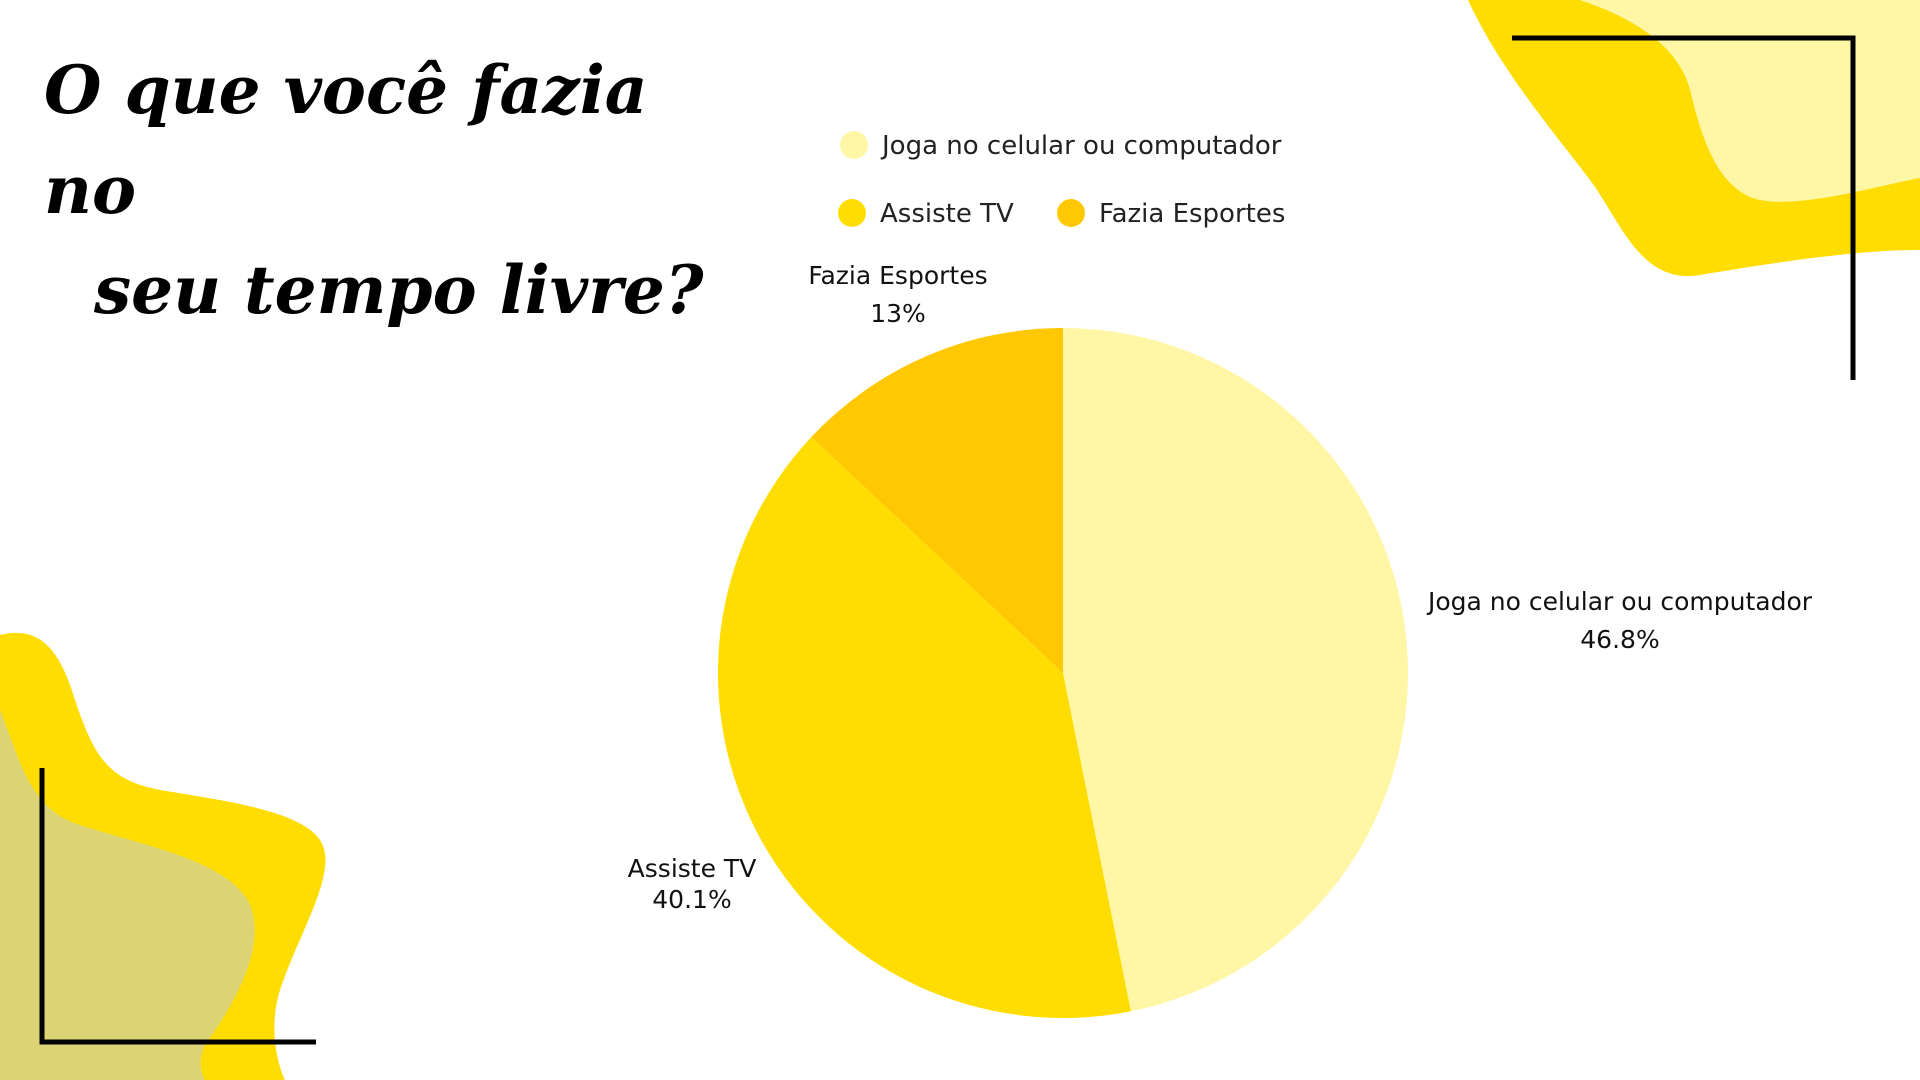 This screenshot has height=1080, width=1920. Describe the element at coordinates (852, 213) in the screenshot. I see `legend-swatch-assiste-tv` at that location.